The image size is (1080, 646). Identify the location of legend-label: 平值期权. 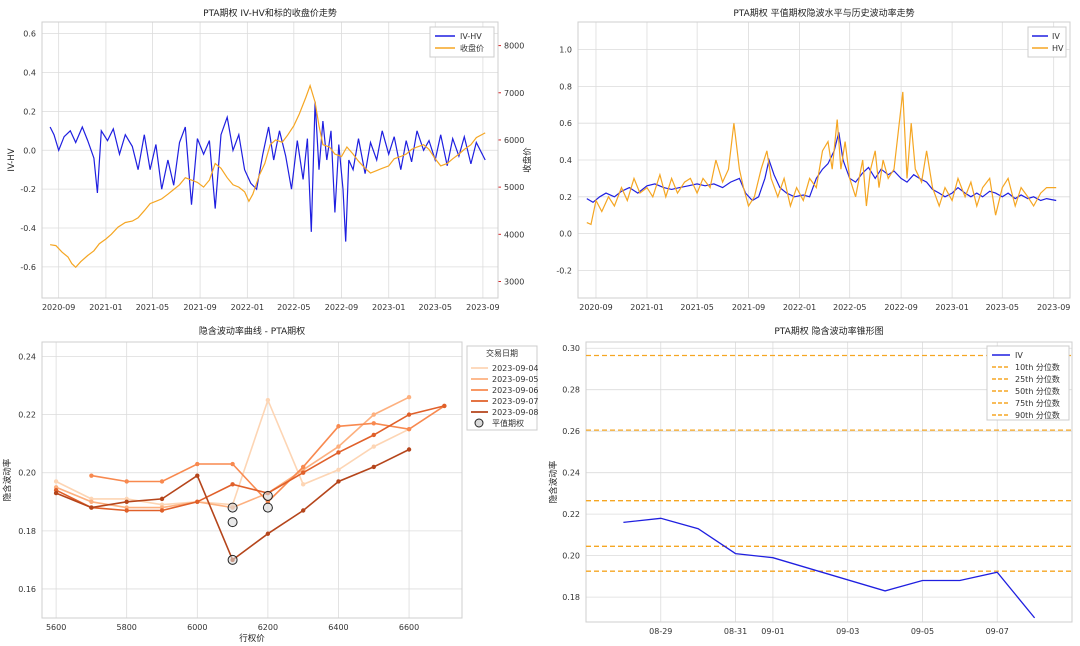
(508, 423).